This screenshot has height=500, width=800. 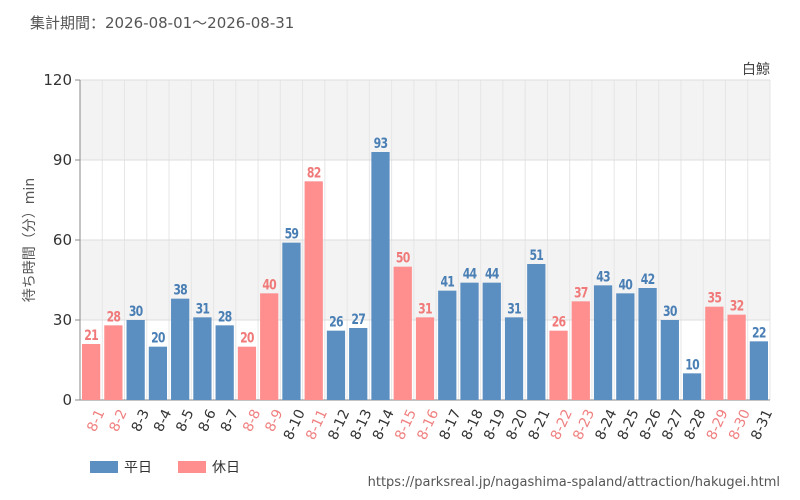 I want to click on y-tick-label: 30, so click(x=62, y=320).